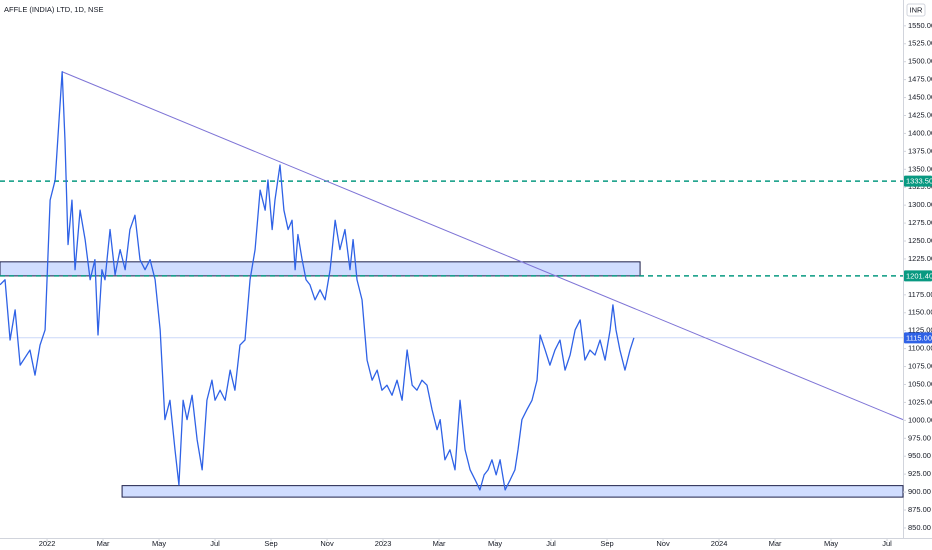  I want to click on y-tick-label: 1000.00, so click(920, 419).